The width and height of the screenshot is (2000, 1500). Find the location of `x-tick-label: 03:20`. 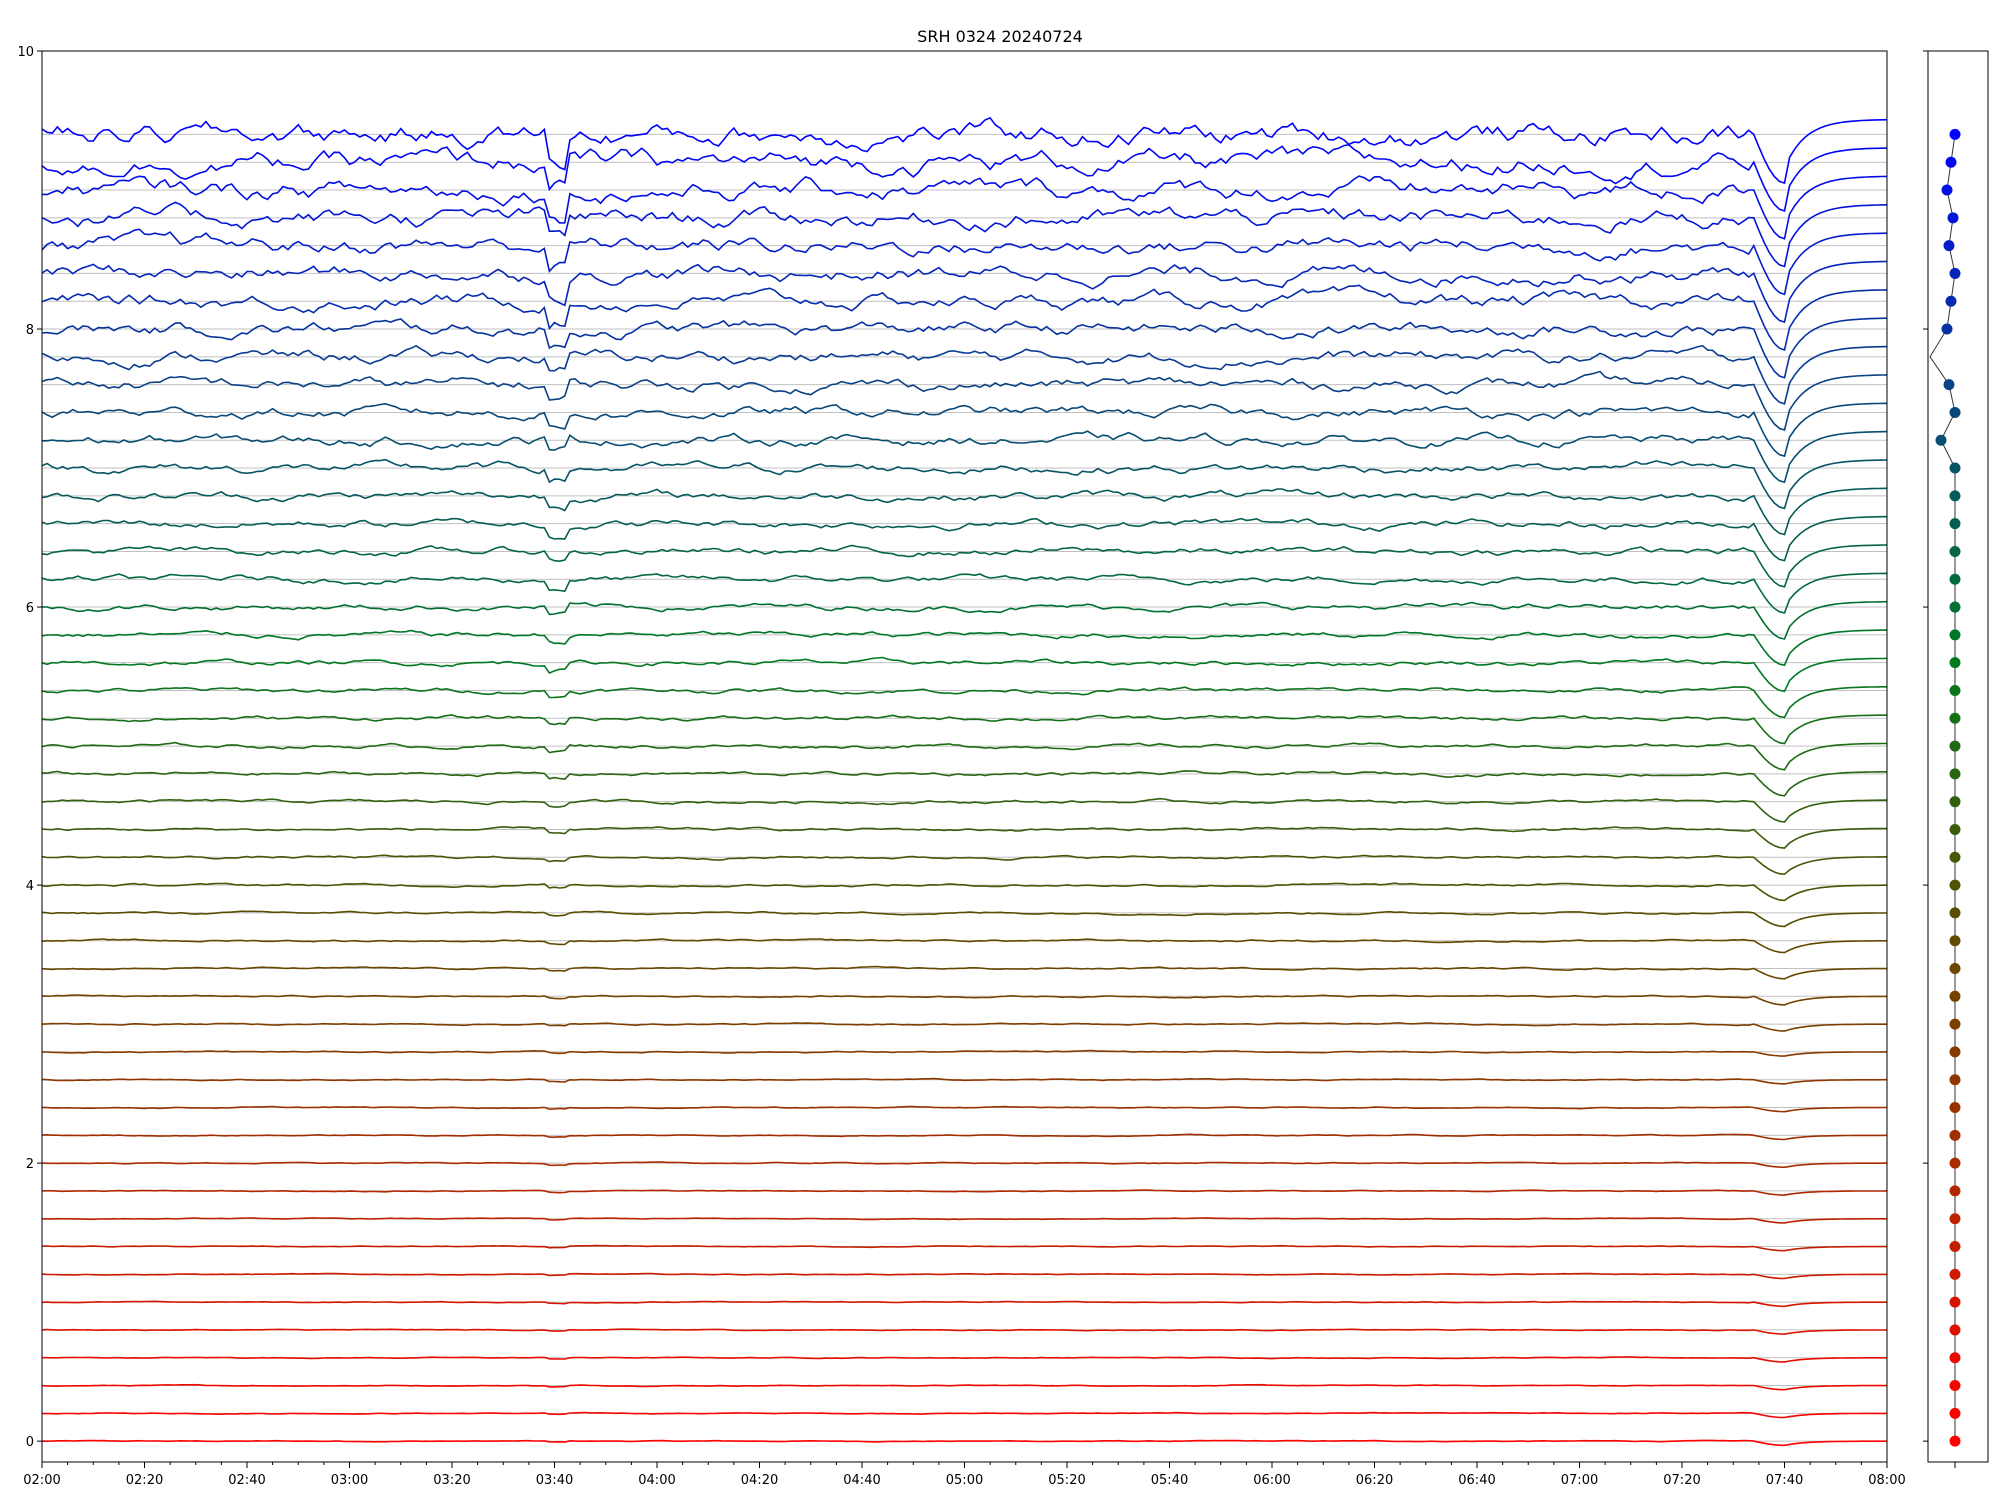

x-tick-label: 03:20 is located at coordinates (451, 1480).